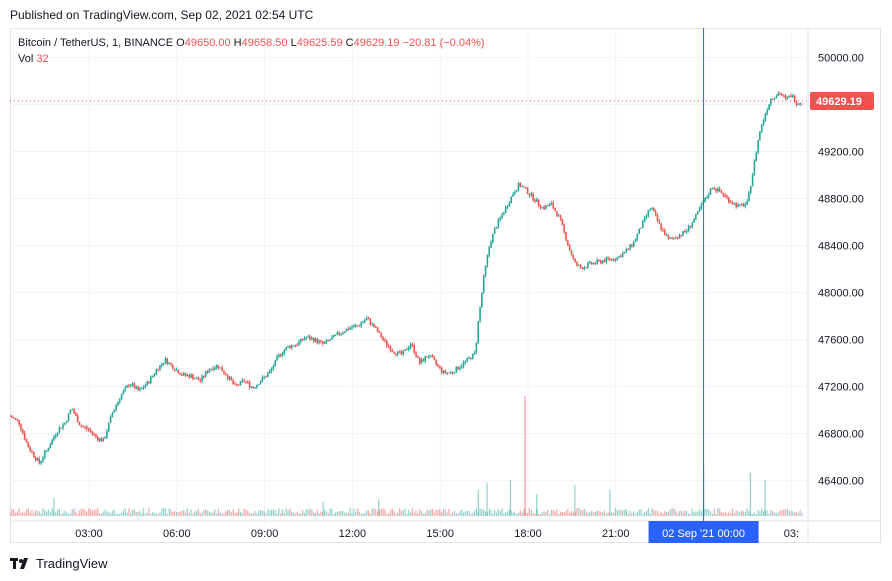  What do you see at coordinates (96, 43) in the screenshot?
I see `symbol-title: Bitcoin / TetherUS, 1, BINANCE` at bounding box center [96, 43].